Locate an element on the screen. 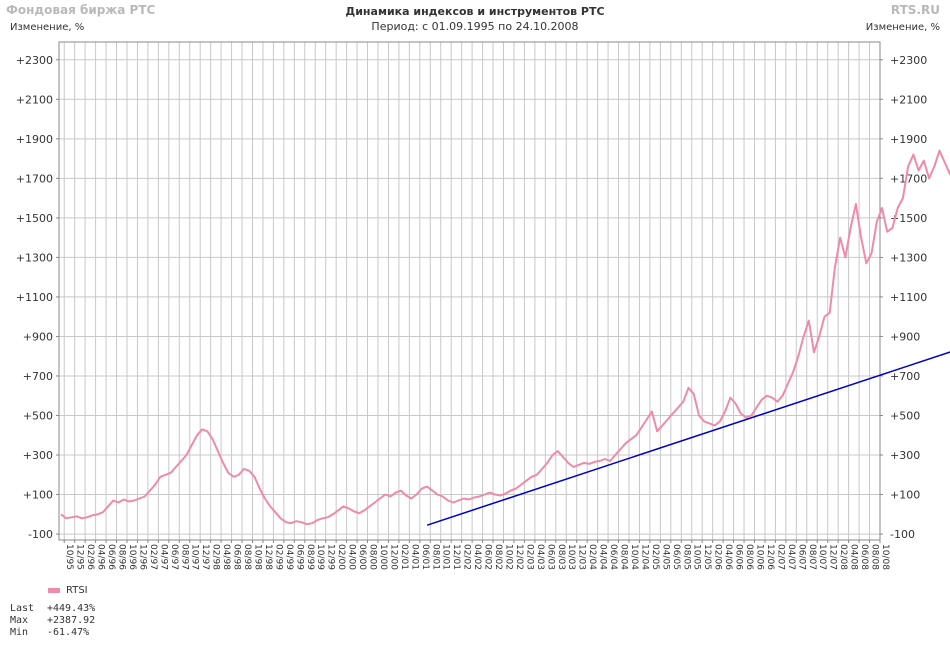 The image size is (950, 650). x-tick-label: 08/04 is located at coordinates (624, 557).